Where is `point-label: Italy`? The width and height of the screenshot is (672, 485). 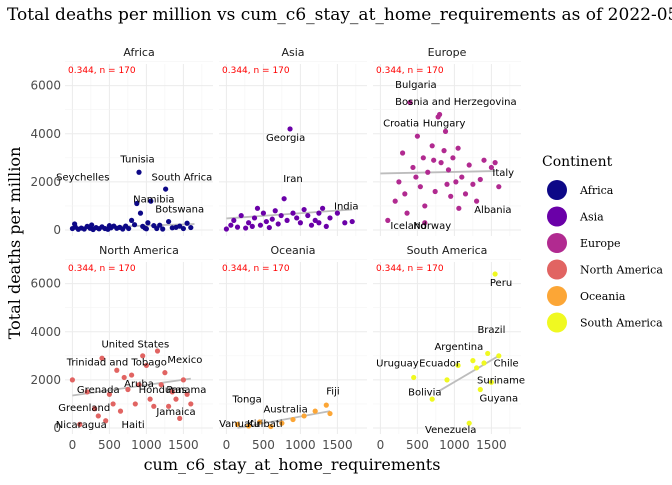 point-label: Italy is located at coordinates (503, 173).